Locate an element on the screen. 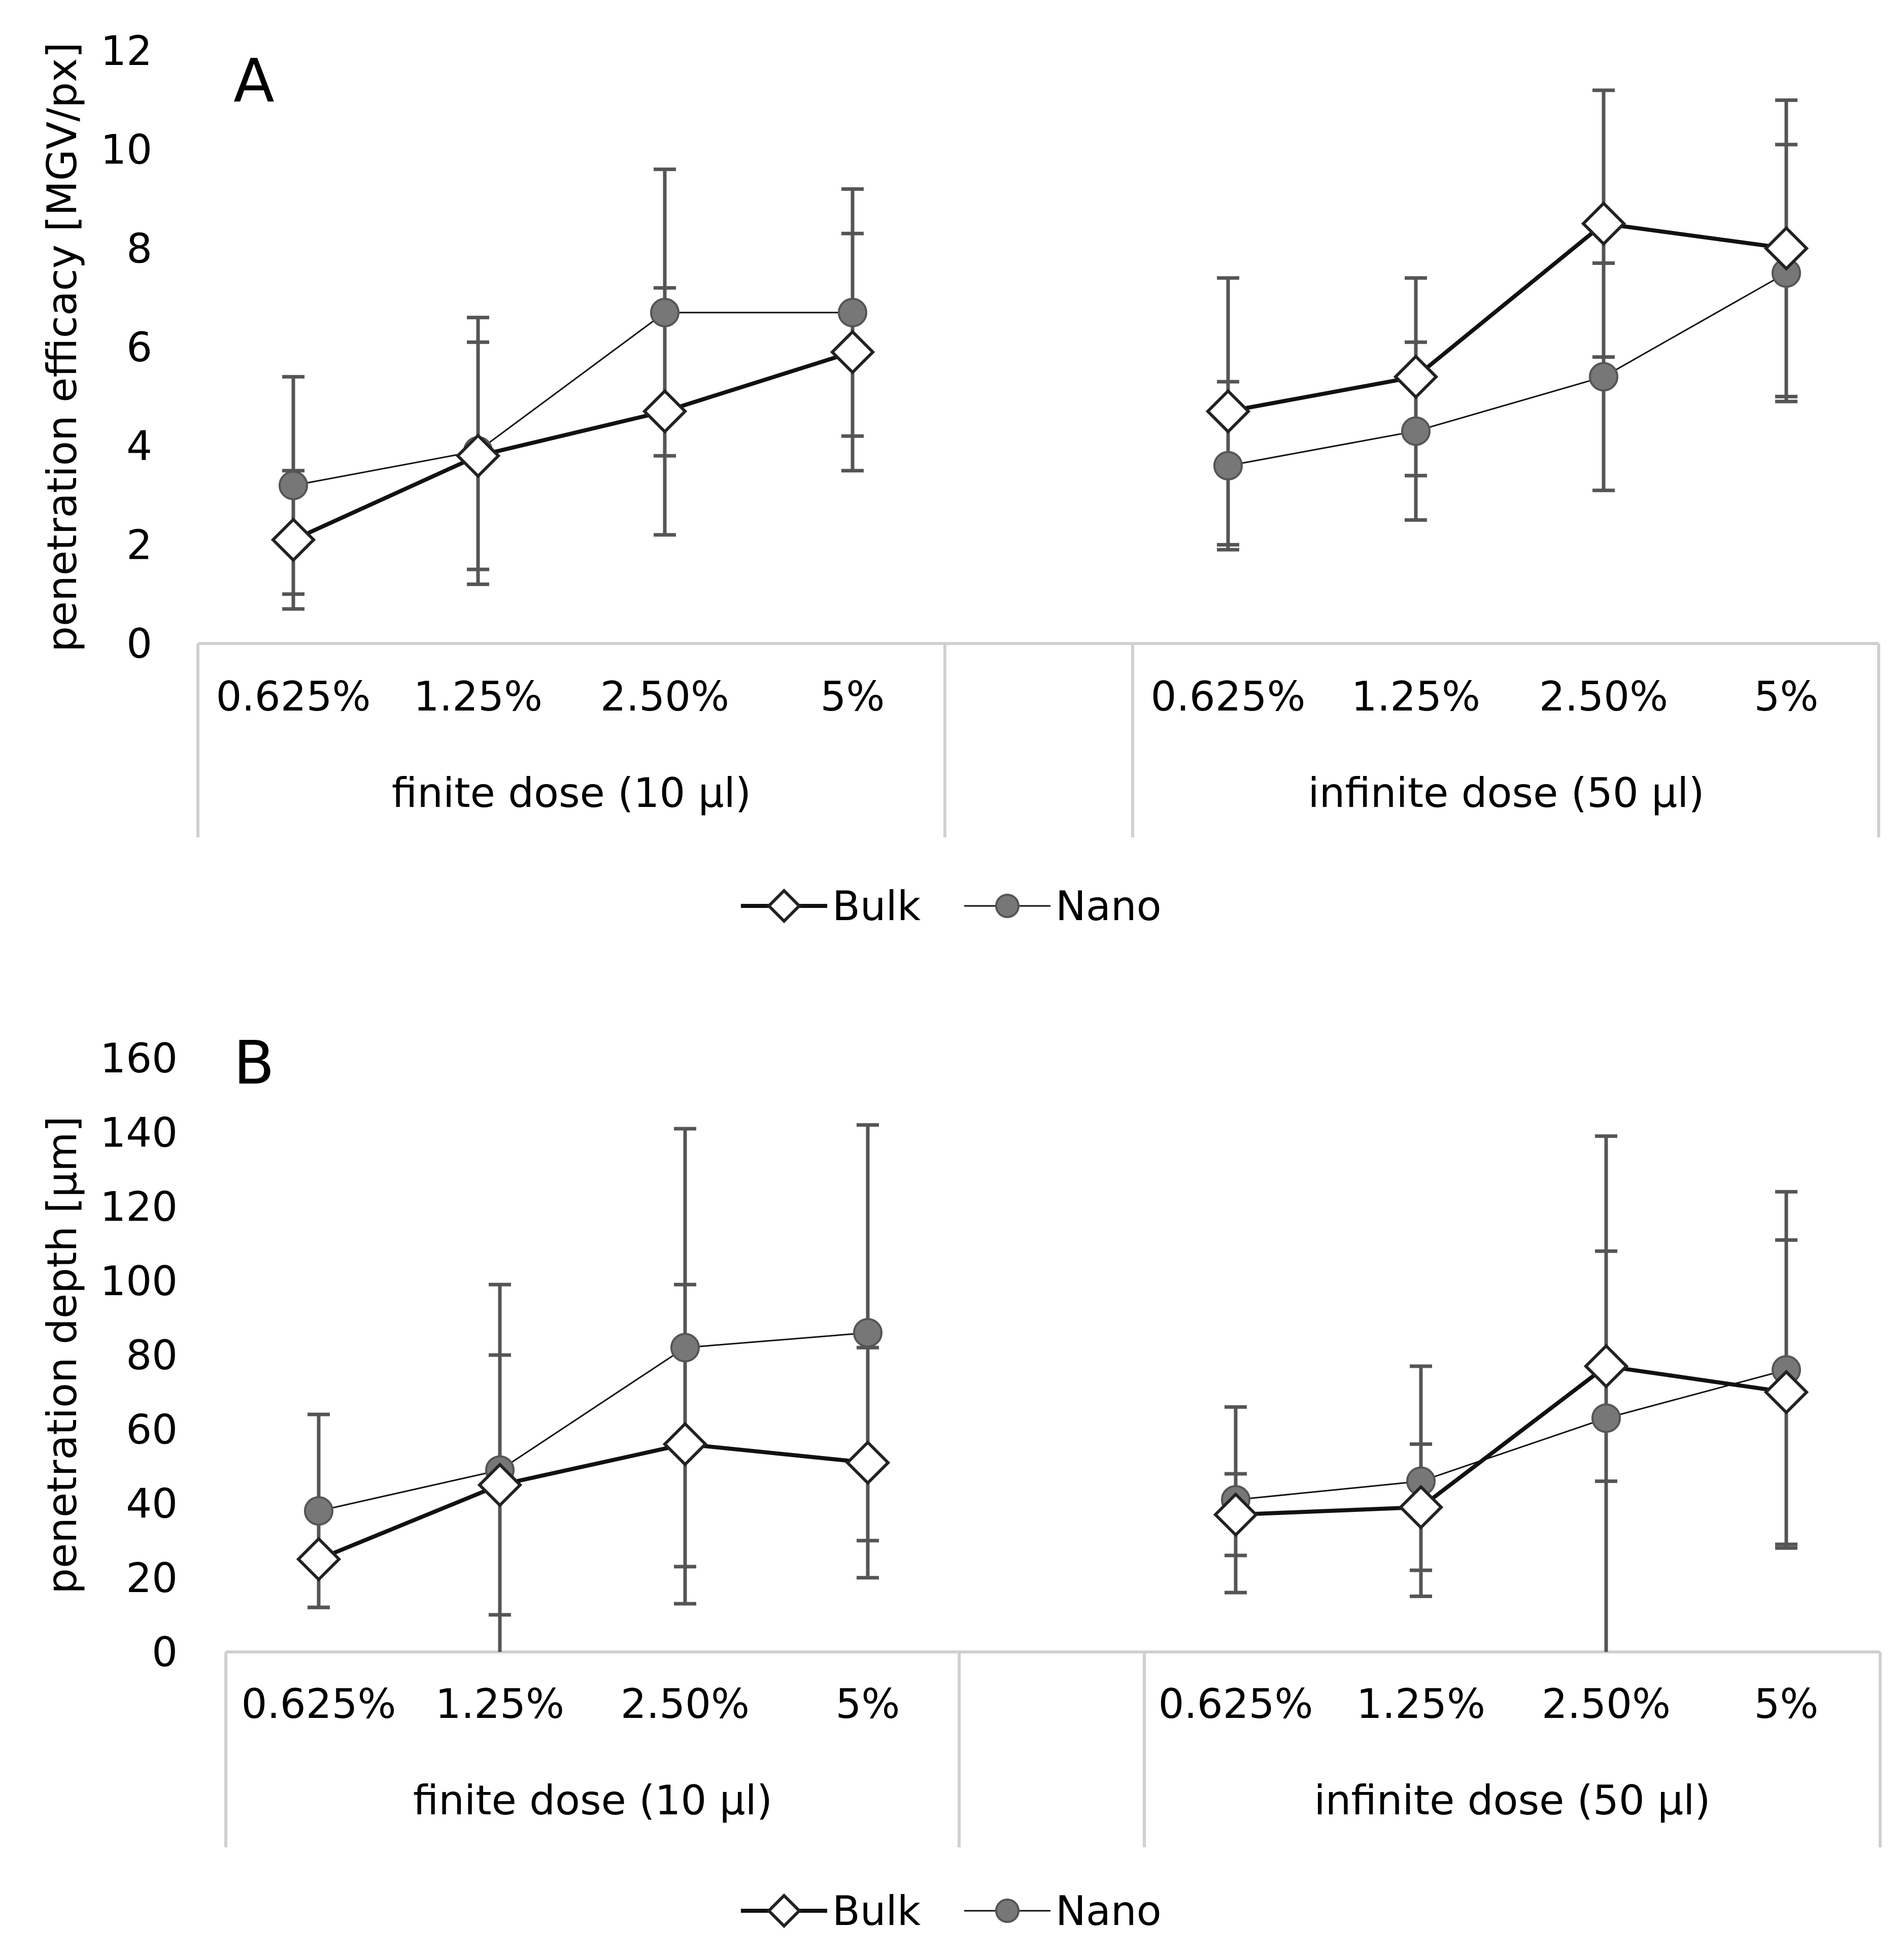 The height and width of the screenshot is (1960, 1902). y-tick-label: 6 is located at coordinates (139, 347).